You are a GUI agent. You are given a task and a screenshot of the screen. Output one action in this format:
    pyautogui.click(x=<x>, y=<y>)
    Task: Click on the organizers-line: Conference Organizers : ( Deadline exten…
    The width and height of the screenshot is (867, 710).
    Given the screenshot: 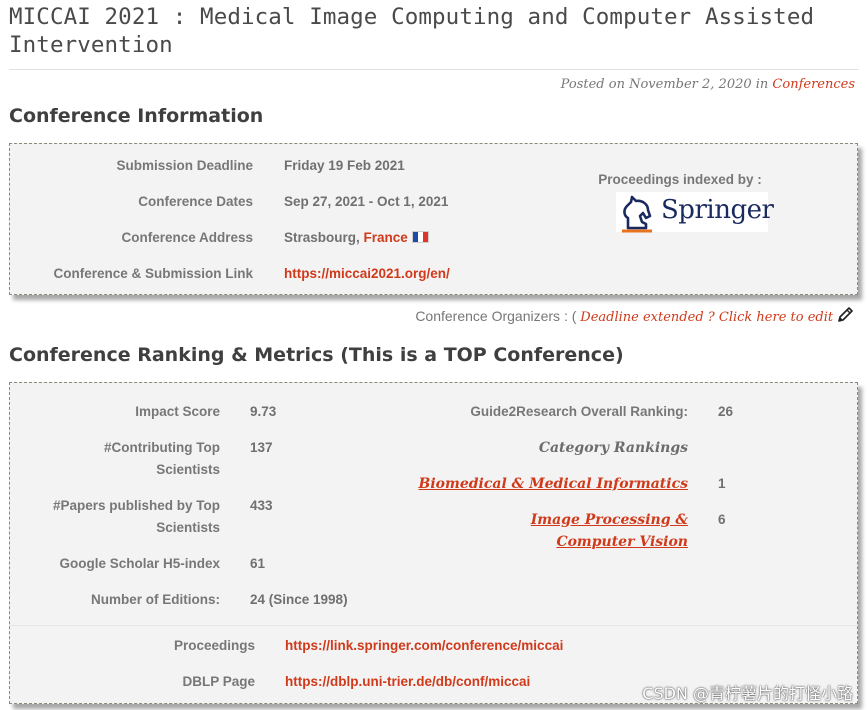 What is the action you would take?
    pyautogui.click(x=635, y=316)
    